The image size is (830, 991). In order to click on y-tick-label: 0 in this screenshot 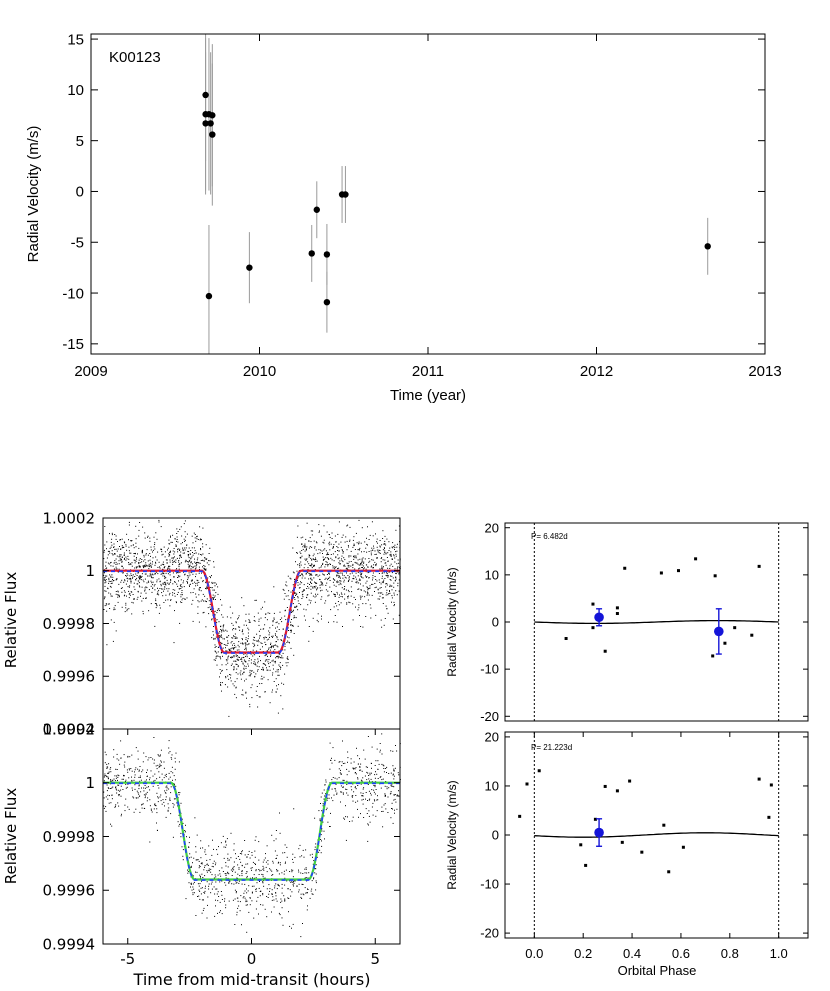, I will do `click(80, 192)`.